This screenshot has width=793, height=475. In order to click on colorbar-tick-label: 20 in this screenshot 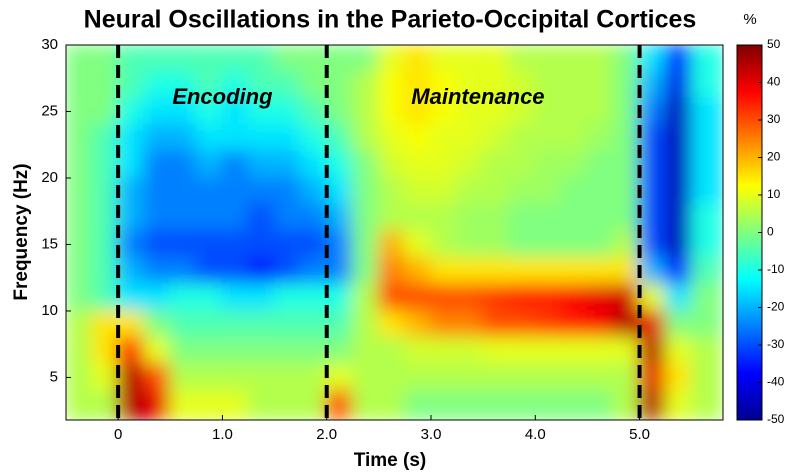, I will do `click(774, 157)`.